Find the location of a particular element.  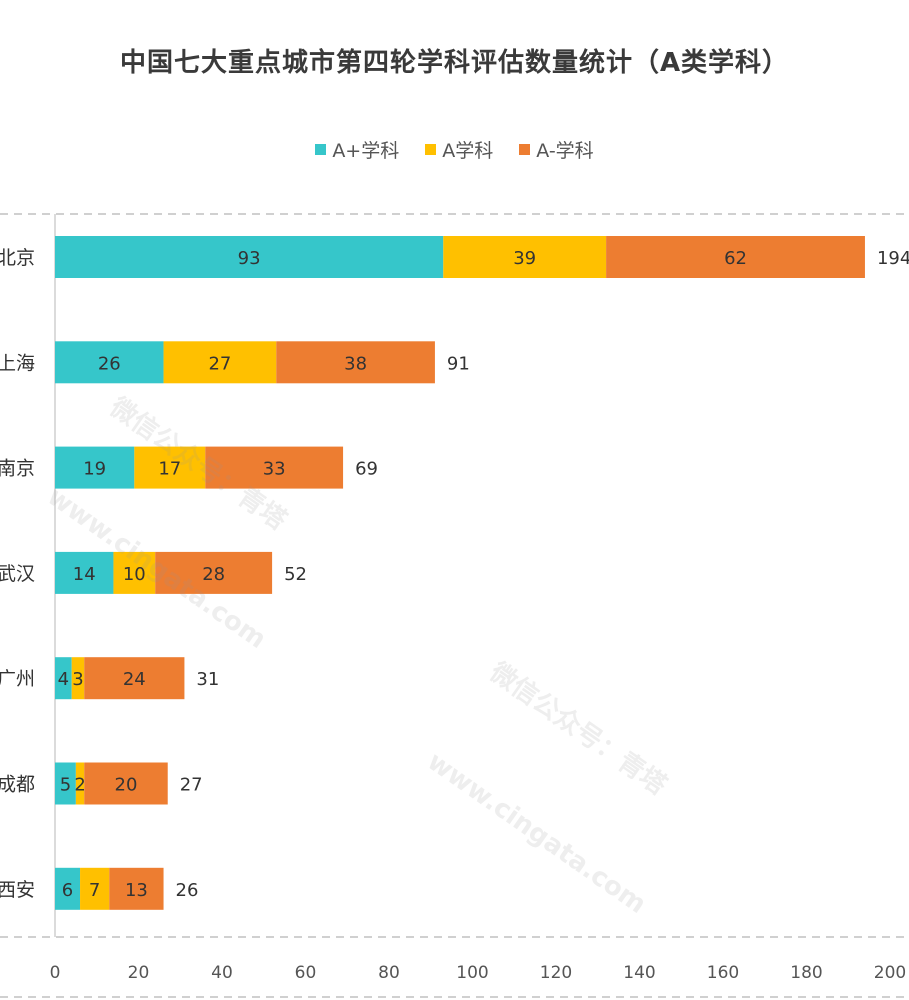

bar-total-label: 52 is located at coordinates (295, 574).